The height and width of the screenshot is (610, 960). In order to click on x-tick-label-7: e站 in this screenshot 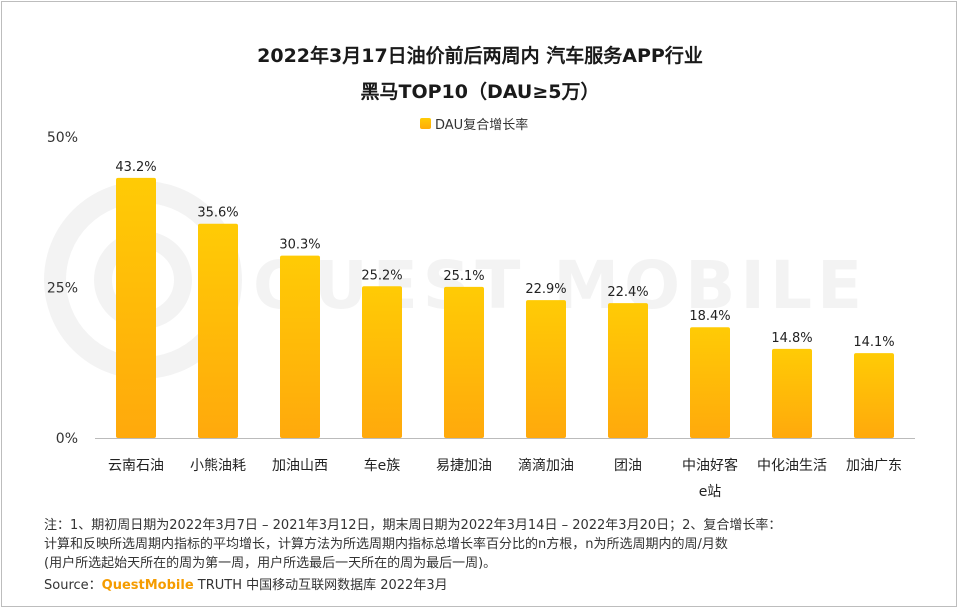, I will do `click(710, 492)`.